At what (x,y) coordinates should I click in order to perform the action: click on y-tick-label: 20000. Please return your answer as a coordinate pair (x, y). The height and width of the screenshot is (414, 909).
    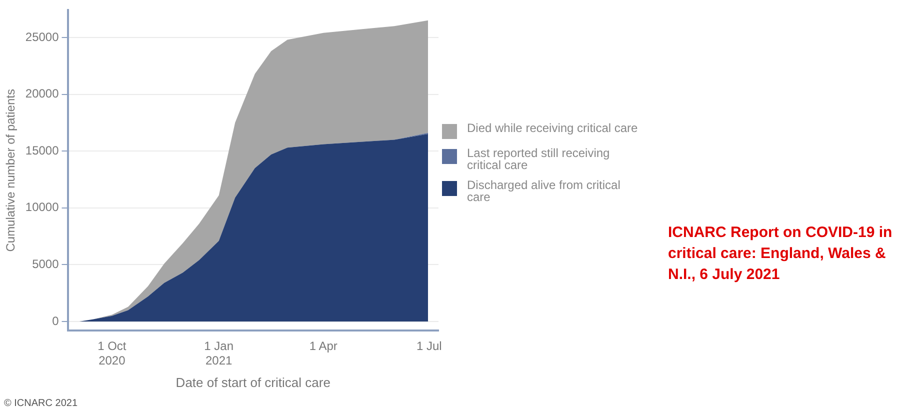
    Looking at the image, I should click on (42, 93).